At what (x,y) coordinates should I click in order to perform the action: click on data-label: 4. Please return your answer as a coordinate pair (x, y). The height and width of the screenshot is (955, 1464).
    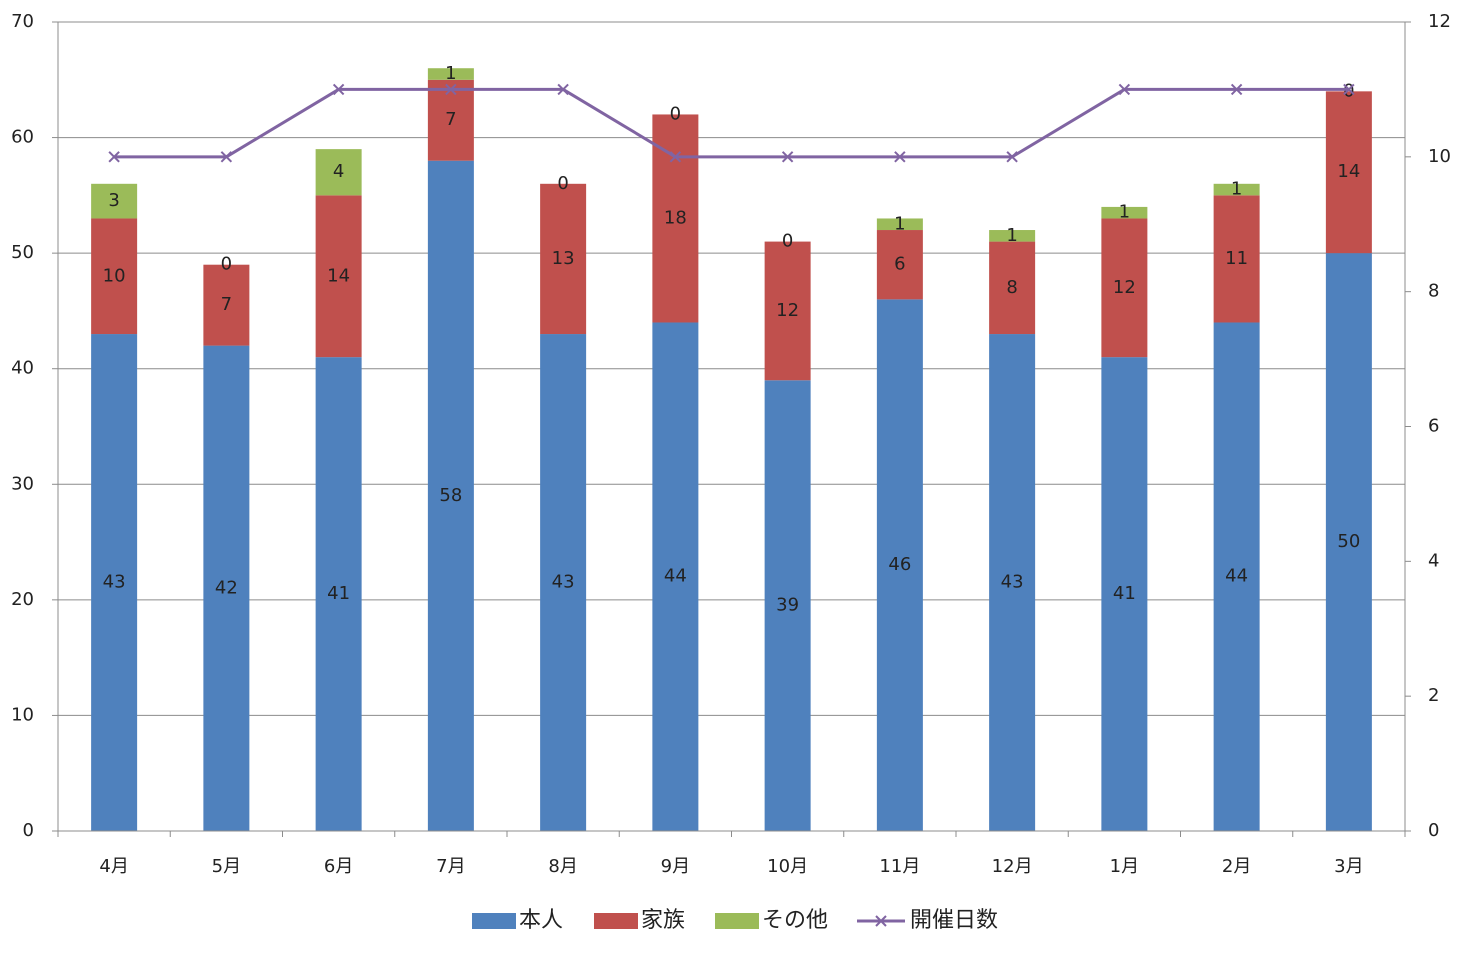
    Looking at the image, I should click on (338, 171).